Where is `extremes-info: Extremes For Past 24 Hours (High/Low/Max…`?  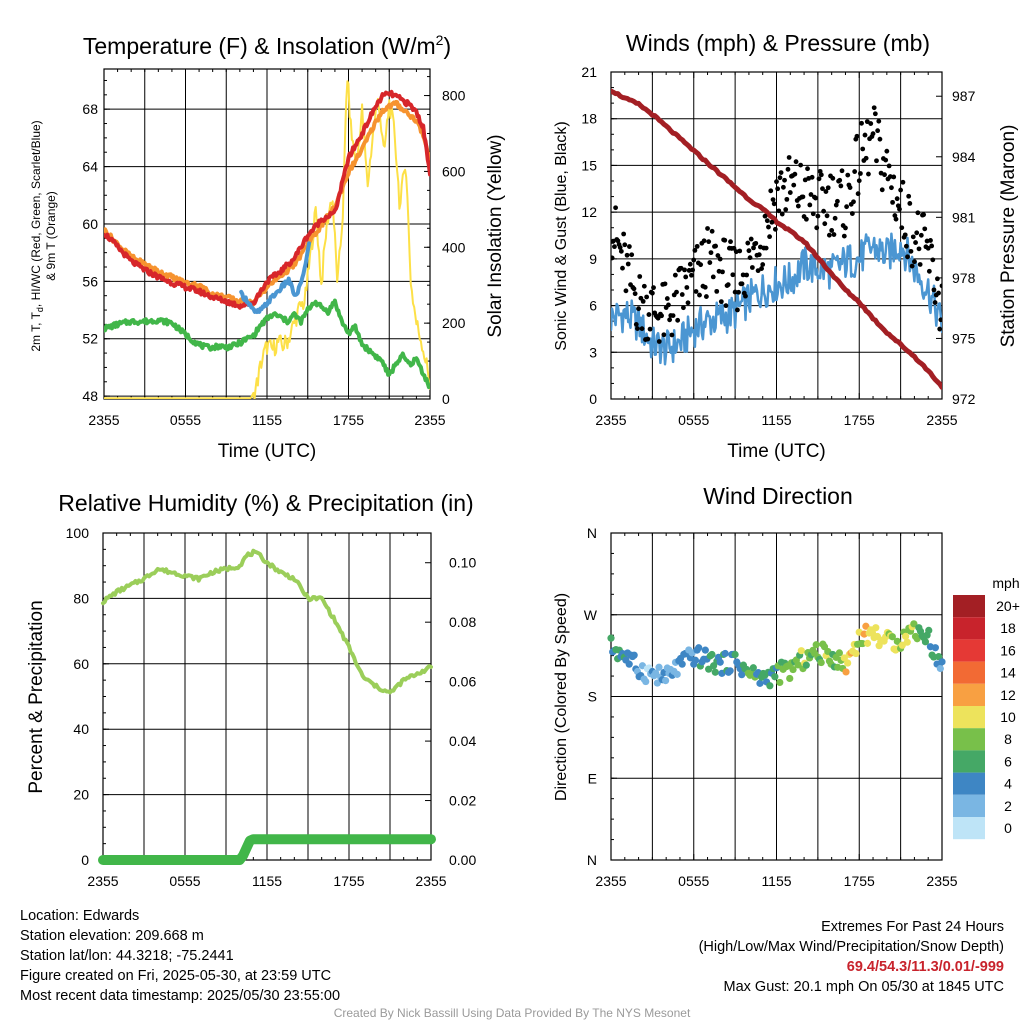 extremes-info: Extremes For Past 24 Hours (High/Low/Max… is located at coordinates (851, 957).